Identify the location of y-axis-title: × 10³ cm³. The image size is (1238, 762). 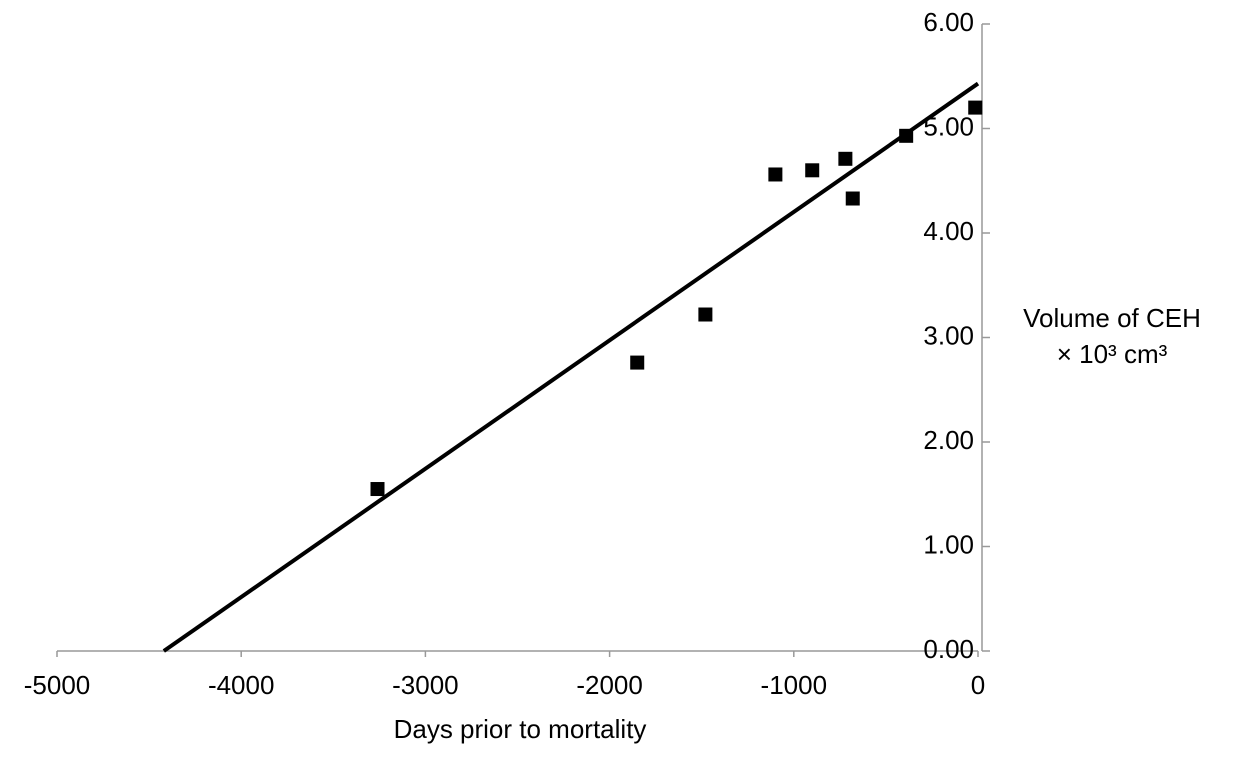
(1112, 354).